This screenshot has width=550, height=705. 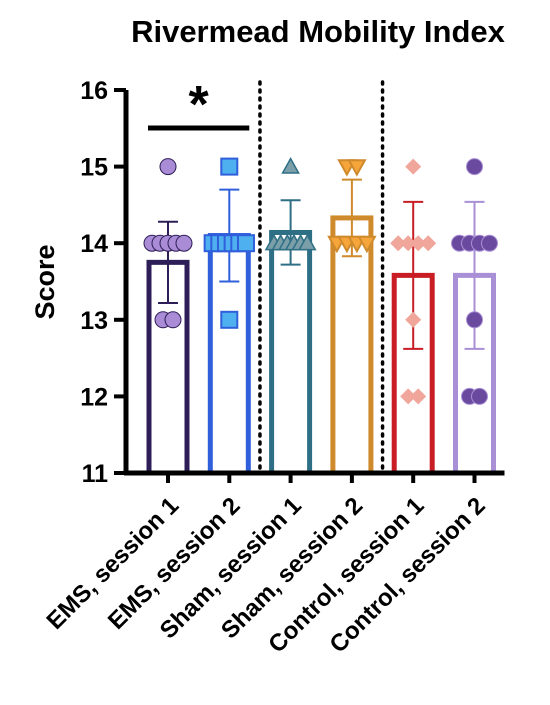 What do you see at coordinates (94, 168) in the screenshot?
I see `y-tick-label-15: 15` at bounding box center [94, 168].